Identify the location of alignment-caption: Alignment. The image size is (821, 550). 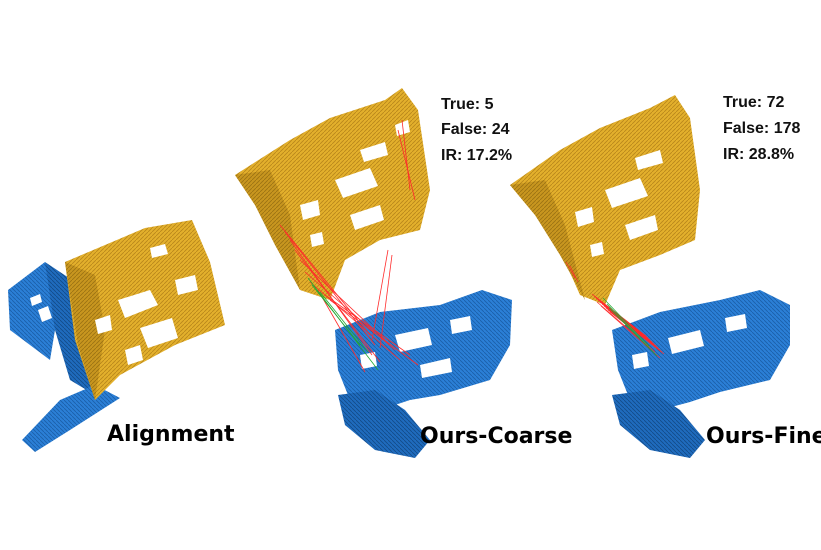
(171, 434).